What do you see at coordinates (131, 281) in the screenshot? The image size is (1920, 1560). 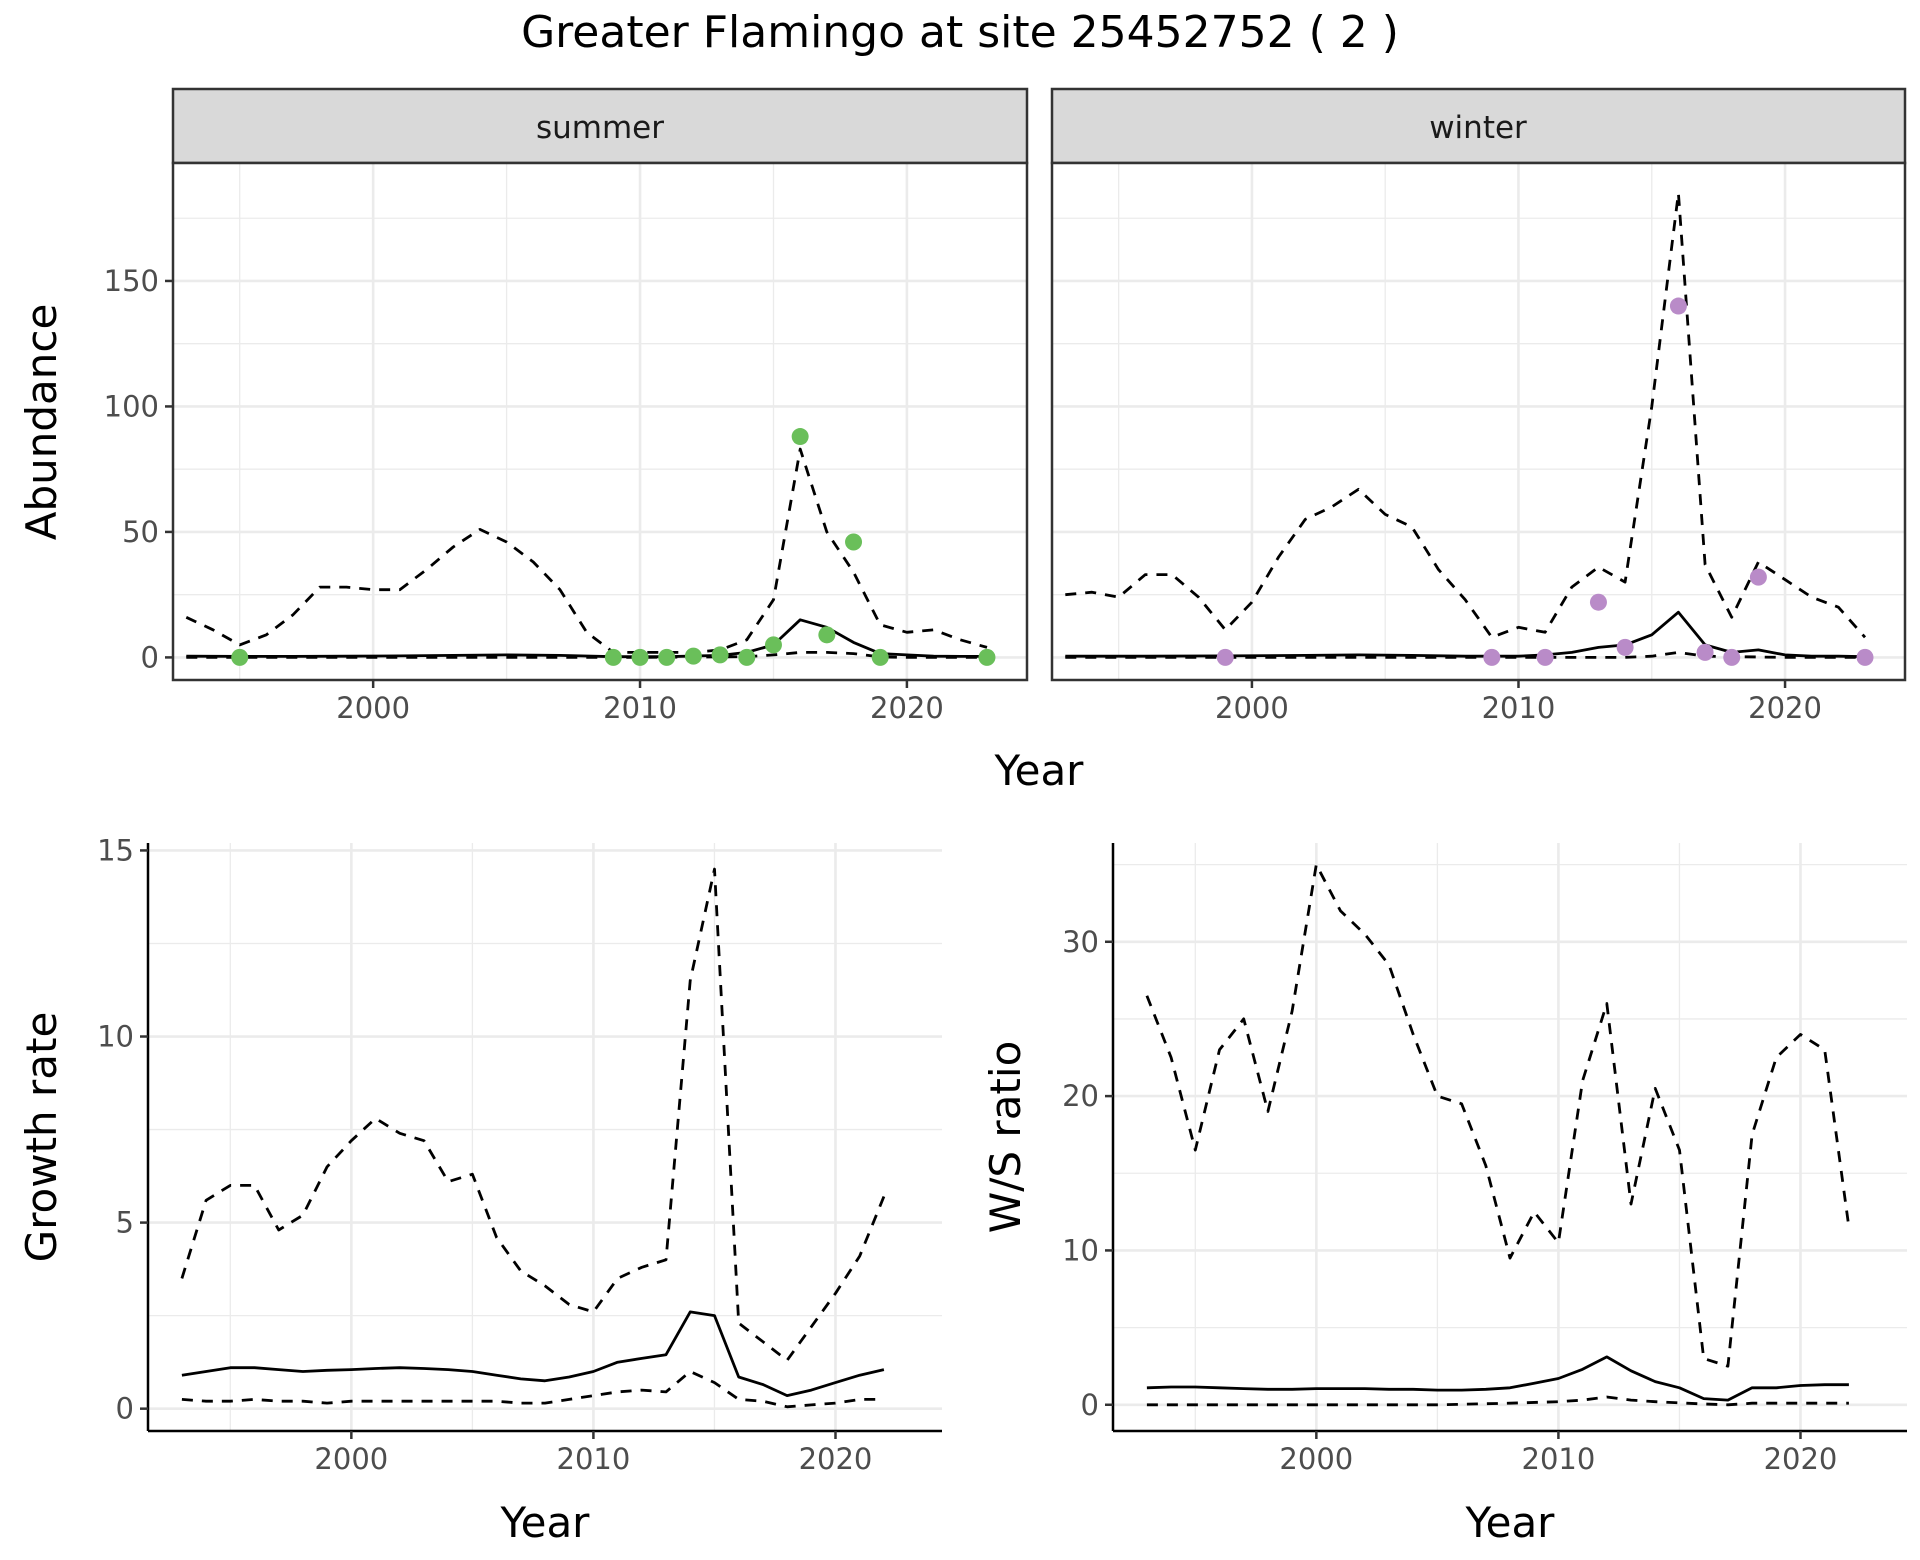 I see `y-tick-label: 150` at bounding box center [131, 281].